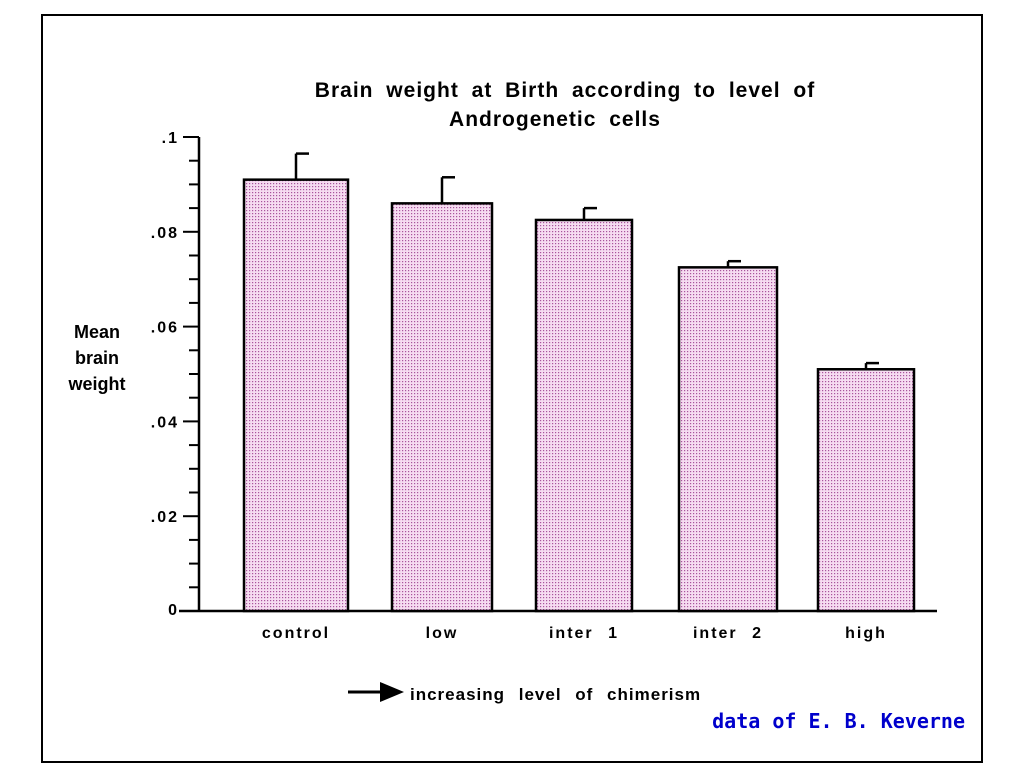  I want to click on annotation-text: increasing level of chimerism, so click(555, 694).